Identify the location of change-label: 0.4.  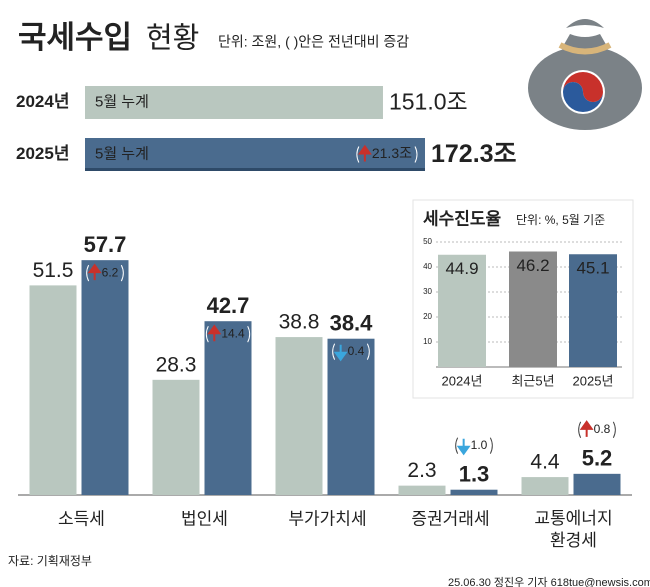
(356, 351).